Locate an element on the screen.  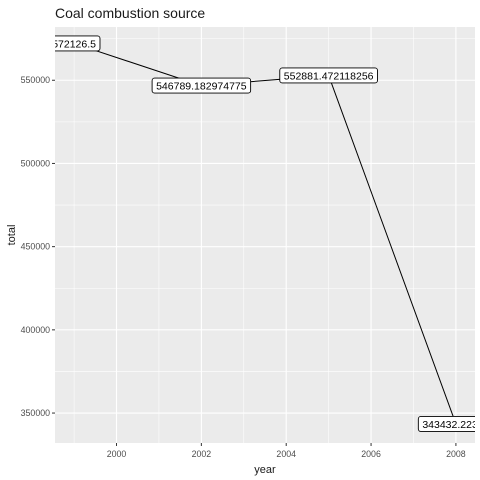
data-label-text: 546789.182974775 is located at coordinates (201, 87).